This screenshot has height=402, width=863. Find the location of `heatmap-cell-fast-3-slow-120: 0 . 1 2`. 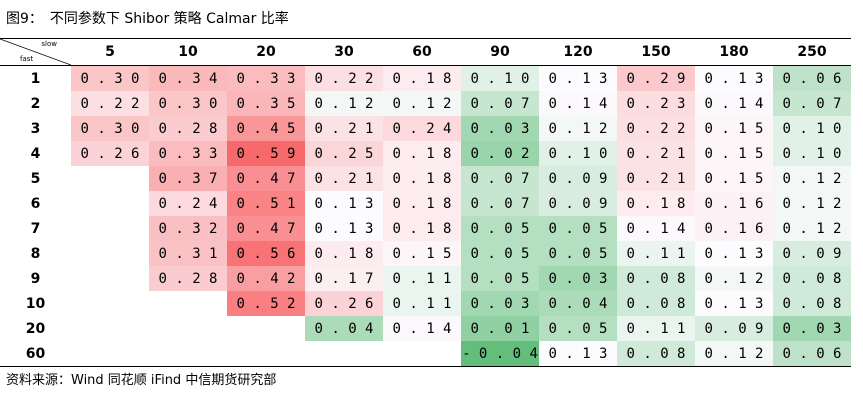

heatmap-cell-fast-3-slow-120: 0 . 1 2 is located at coordinates (578, 128).